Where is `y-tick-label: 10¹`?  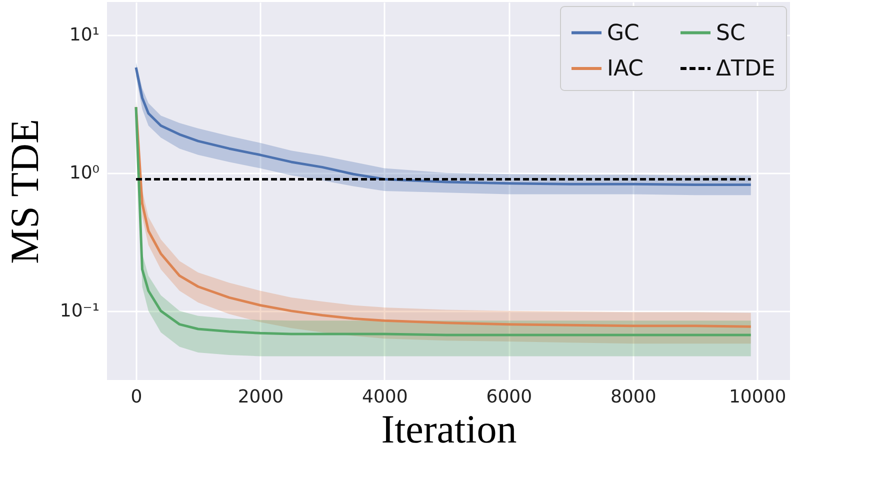
y-tick-label: 10¹ is located at coordinates (84, 35).